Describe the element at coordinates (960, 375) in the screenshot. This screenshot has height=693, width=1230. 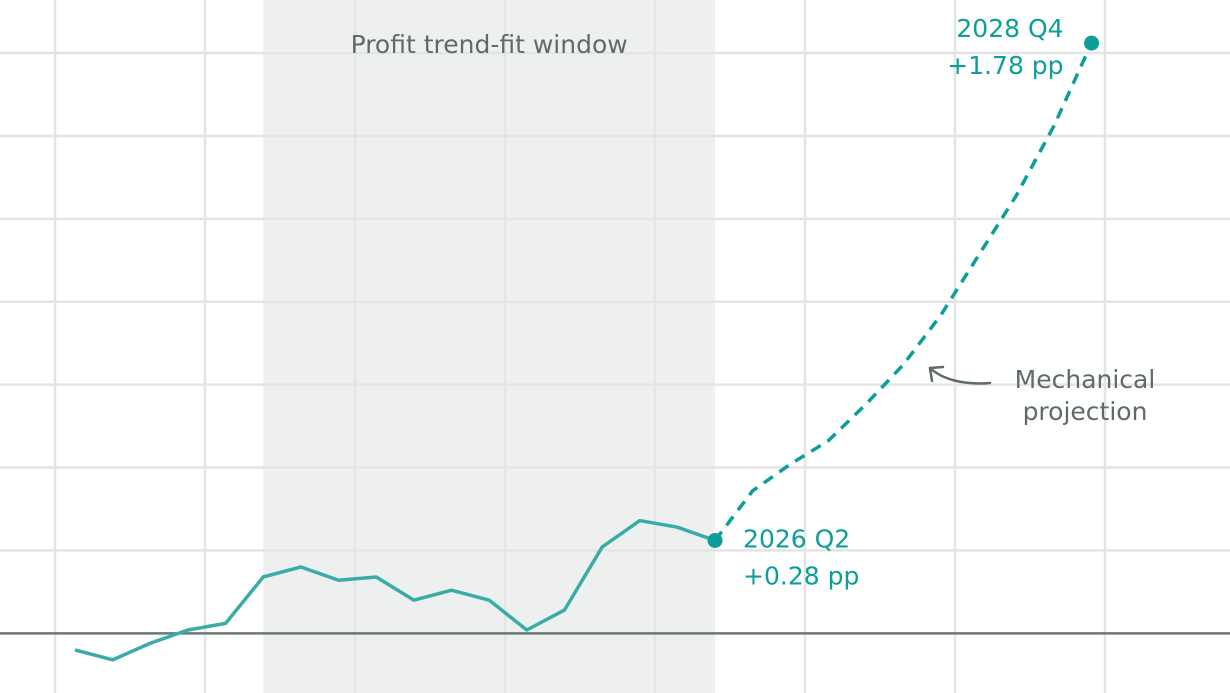
I see `callout-arrow` at that location.